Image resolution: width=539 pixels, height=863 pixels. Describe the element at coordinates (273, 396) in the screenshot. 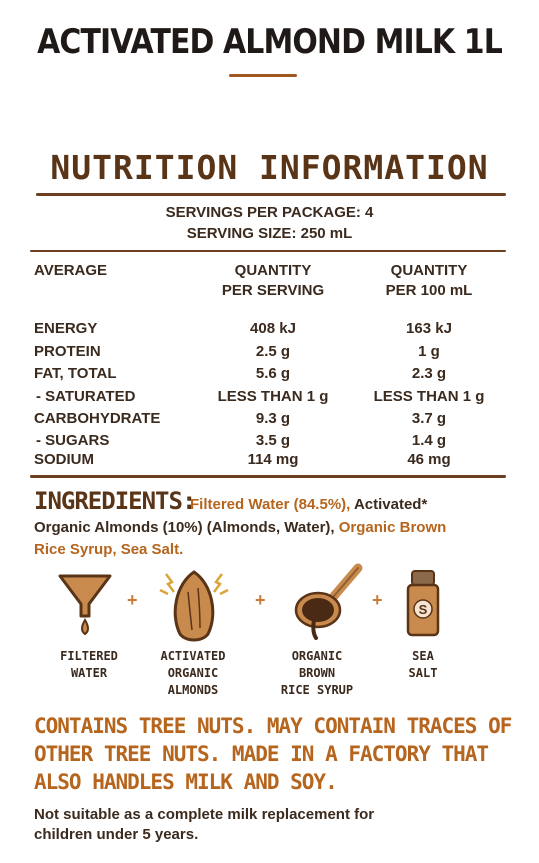

I see `row-saturated-per-serving: LESS THAN 1 g` at that location.